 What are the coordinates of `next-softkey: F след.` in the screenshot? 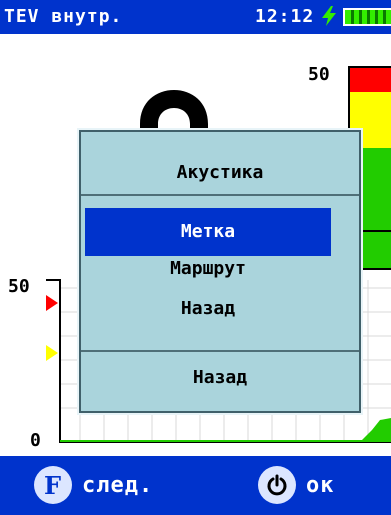 It's located at (93, 485).